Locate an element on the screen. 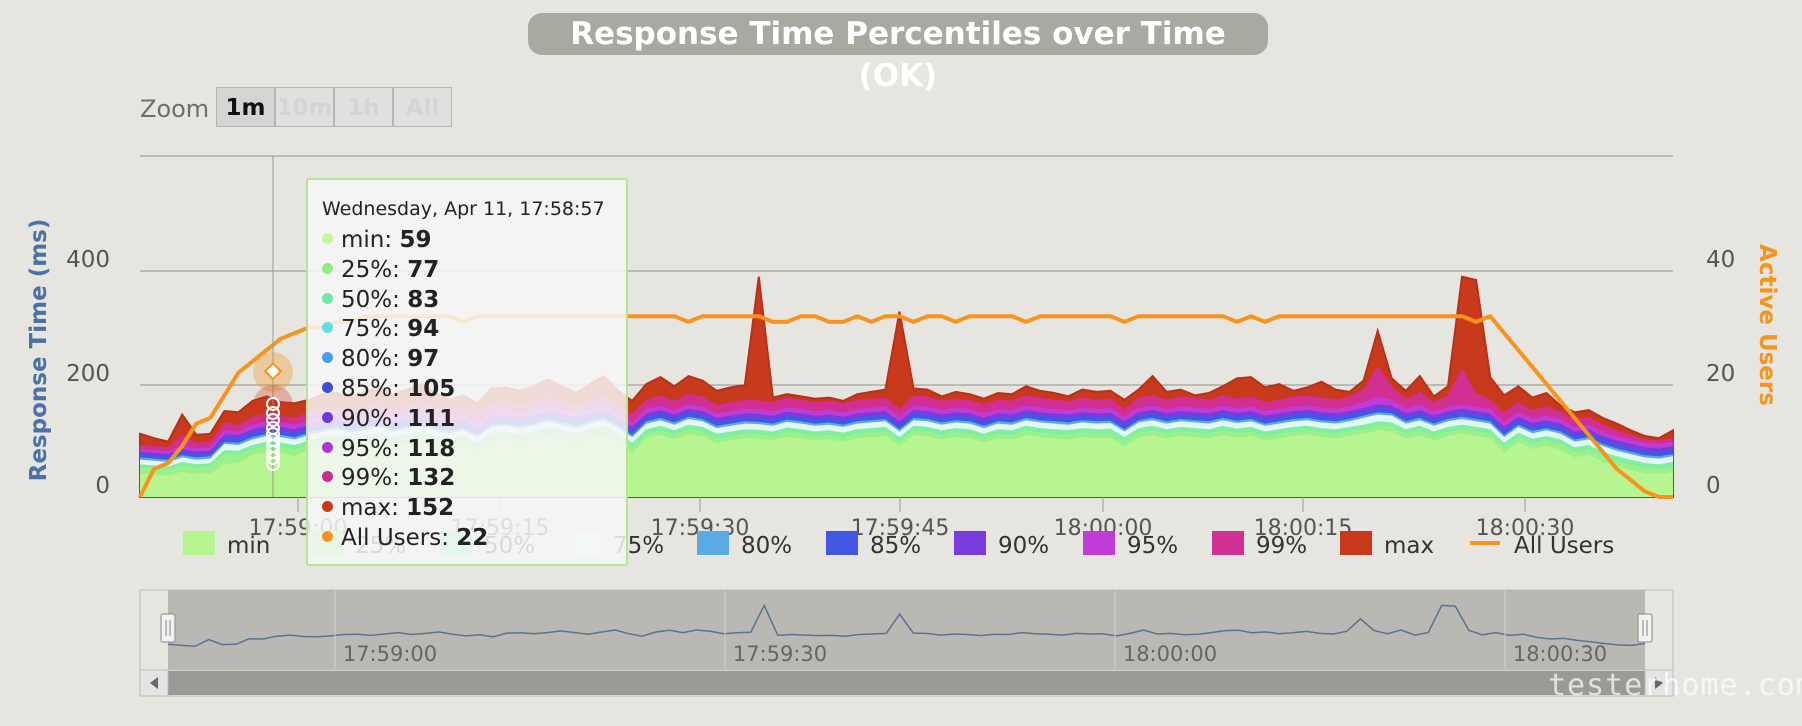 This screenshot has width=1802, height=726. zoom-button-all: All is located at coordinates (422, 107).